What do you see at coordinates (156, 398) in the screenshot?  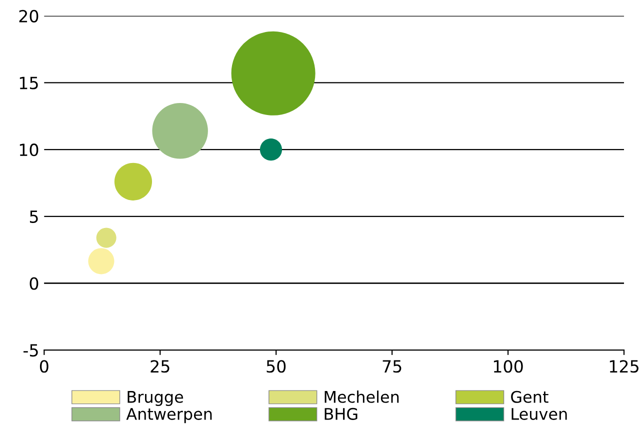 I see `legend-label: Brugge` at bounding box center [156, 398].